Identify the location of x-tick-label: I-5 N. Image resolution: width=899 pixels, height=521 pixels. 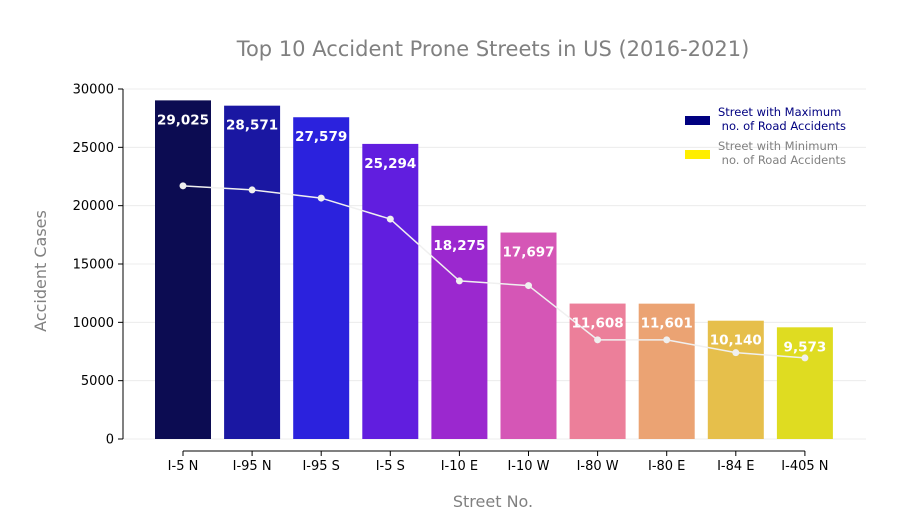
(183, 466).